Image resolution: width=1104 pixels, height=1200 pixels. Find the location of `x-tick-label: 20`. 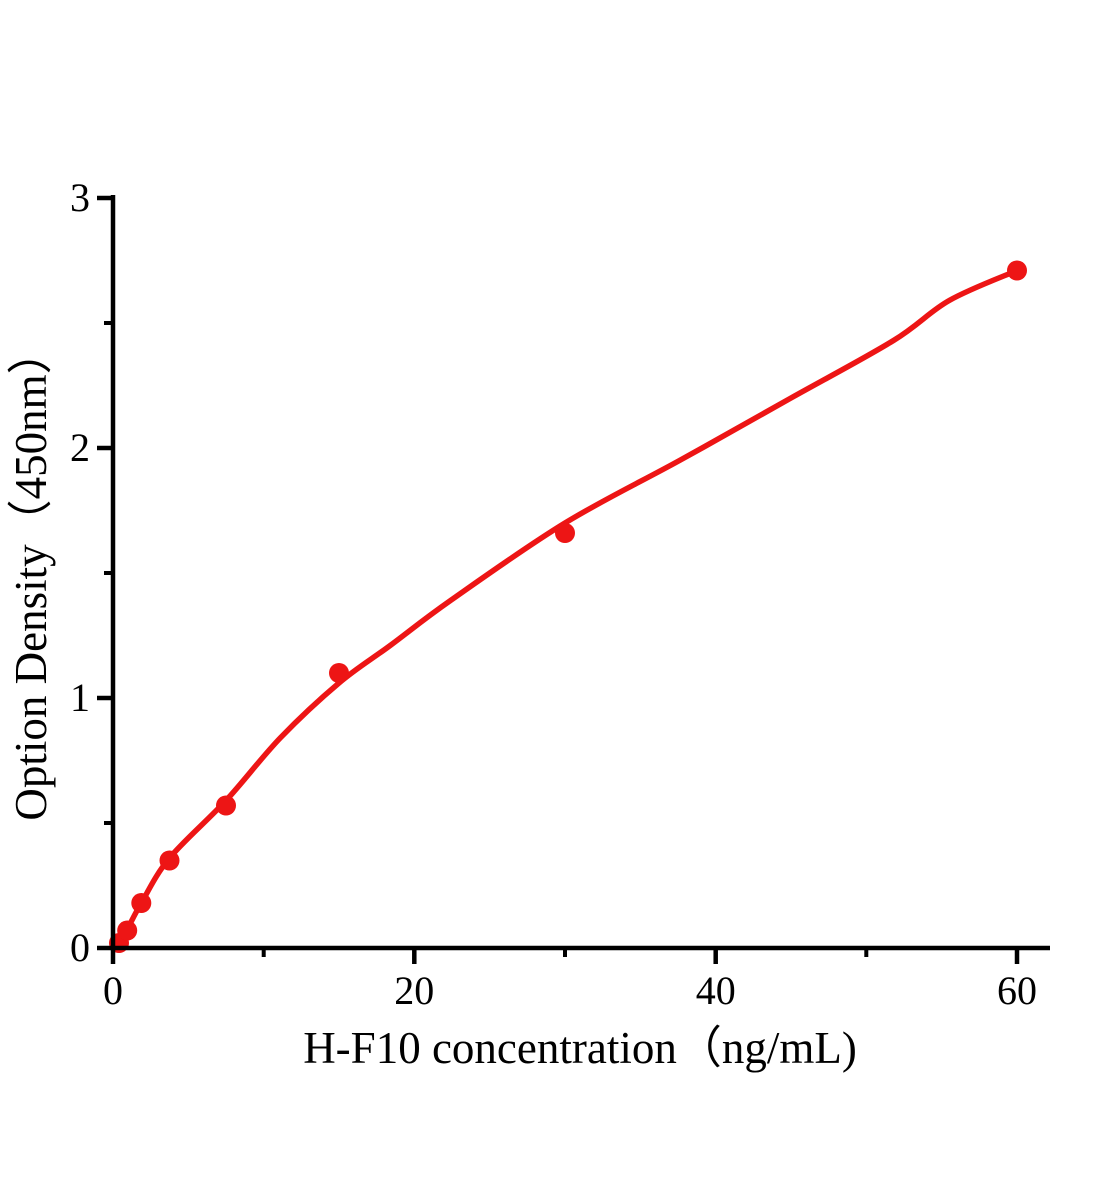

x-tick-label: 20 is located at coordinates (414, 990).